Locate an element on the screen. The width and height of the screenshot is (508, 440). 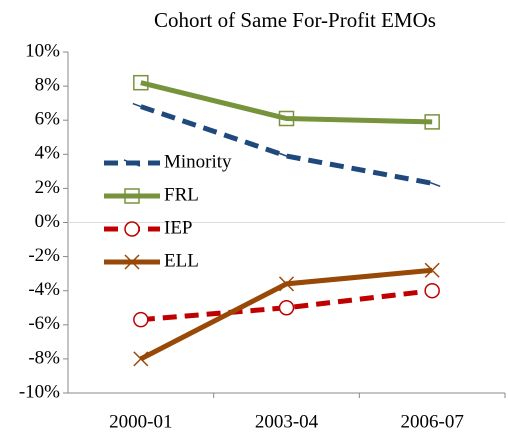
y-tick-label: -8% is located at coordinates (44, 357).